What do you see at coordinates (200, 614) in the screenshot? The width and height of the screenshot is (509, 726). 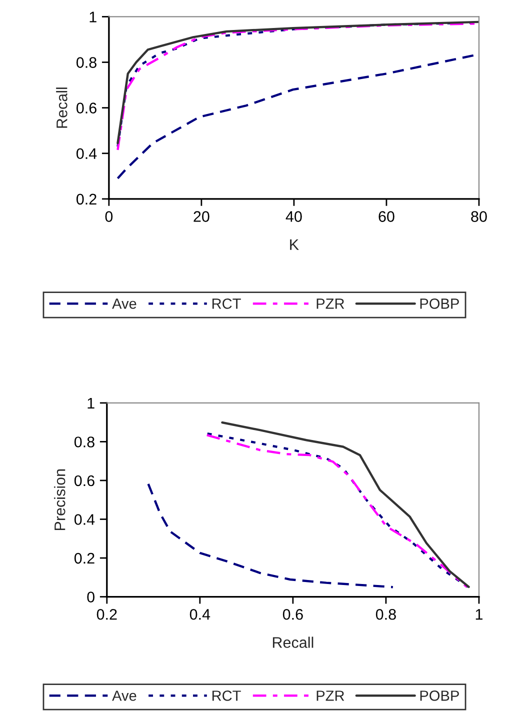 I see `x-tick-label: 0.4` at bounding box center [200, 614].